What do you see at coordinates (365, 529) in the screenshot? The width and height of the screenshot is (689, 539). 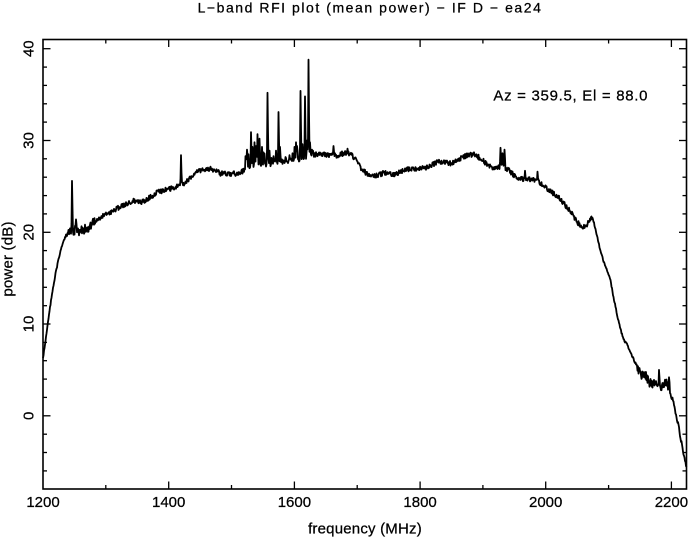 I see `svg-text: frequency (MHz)` at bounding box center [365, 529].